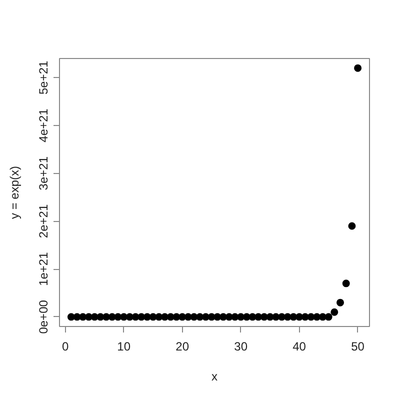  I want to click on x-tick-label: 10, so click(124, 347).